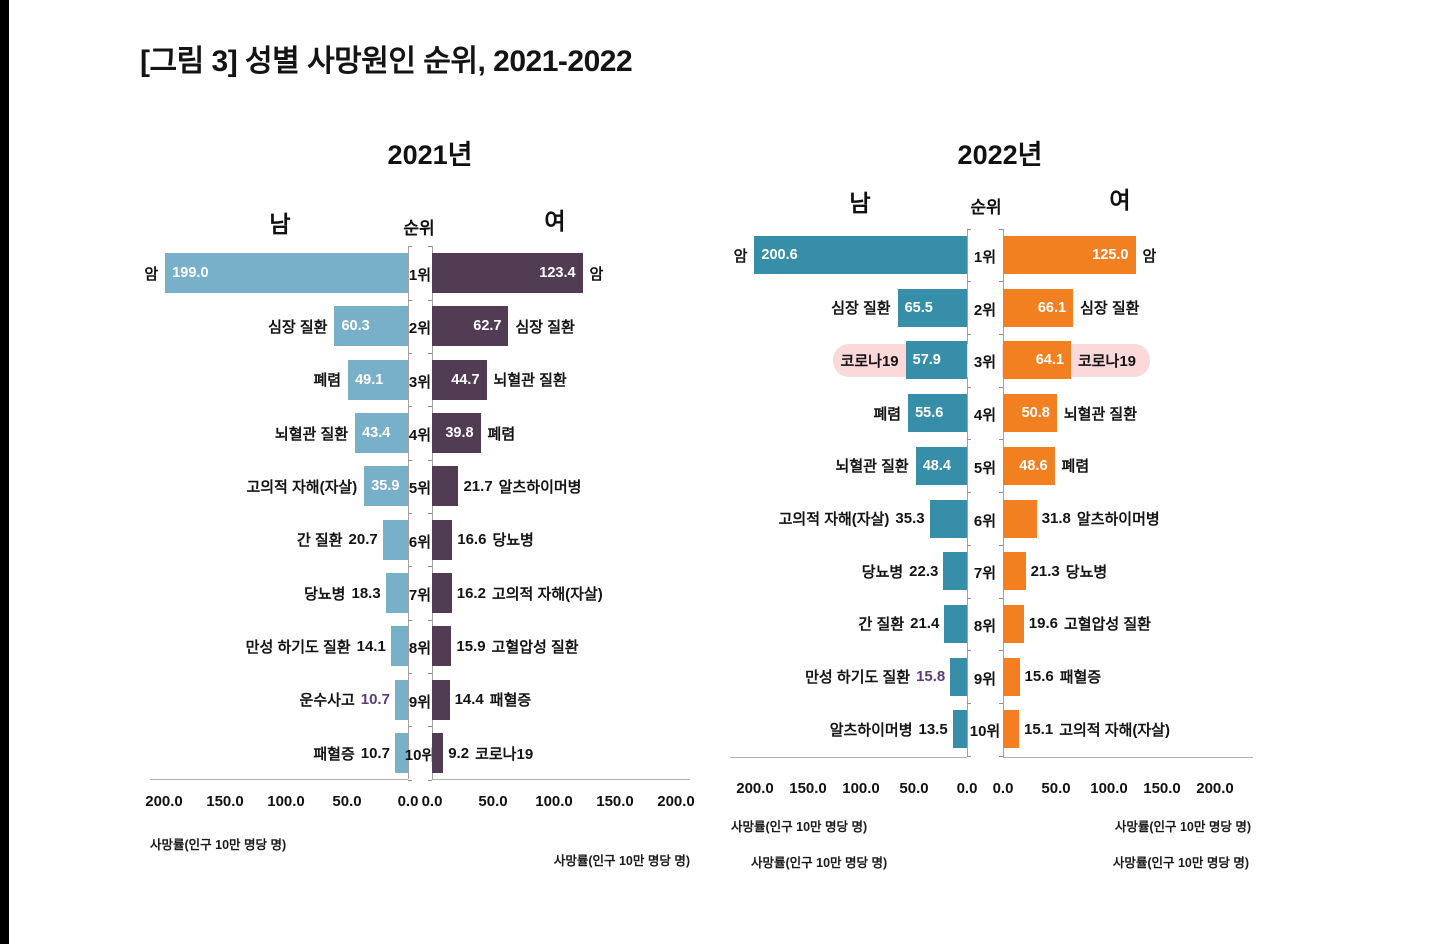 The height and width of the screenshot is (944, 1440). I want to click on male-category-label: 운수사고, so click(327, 701).